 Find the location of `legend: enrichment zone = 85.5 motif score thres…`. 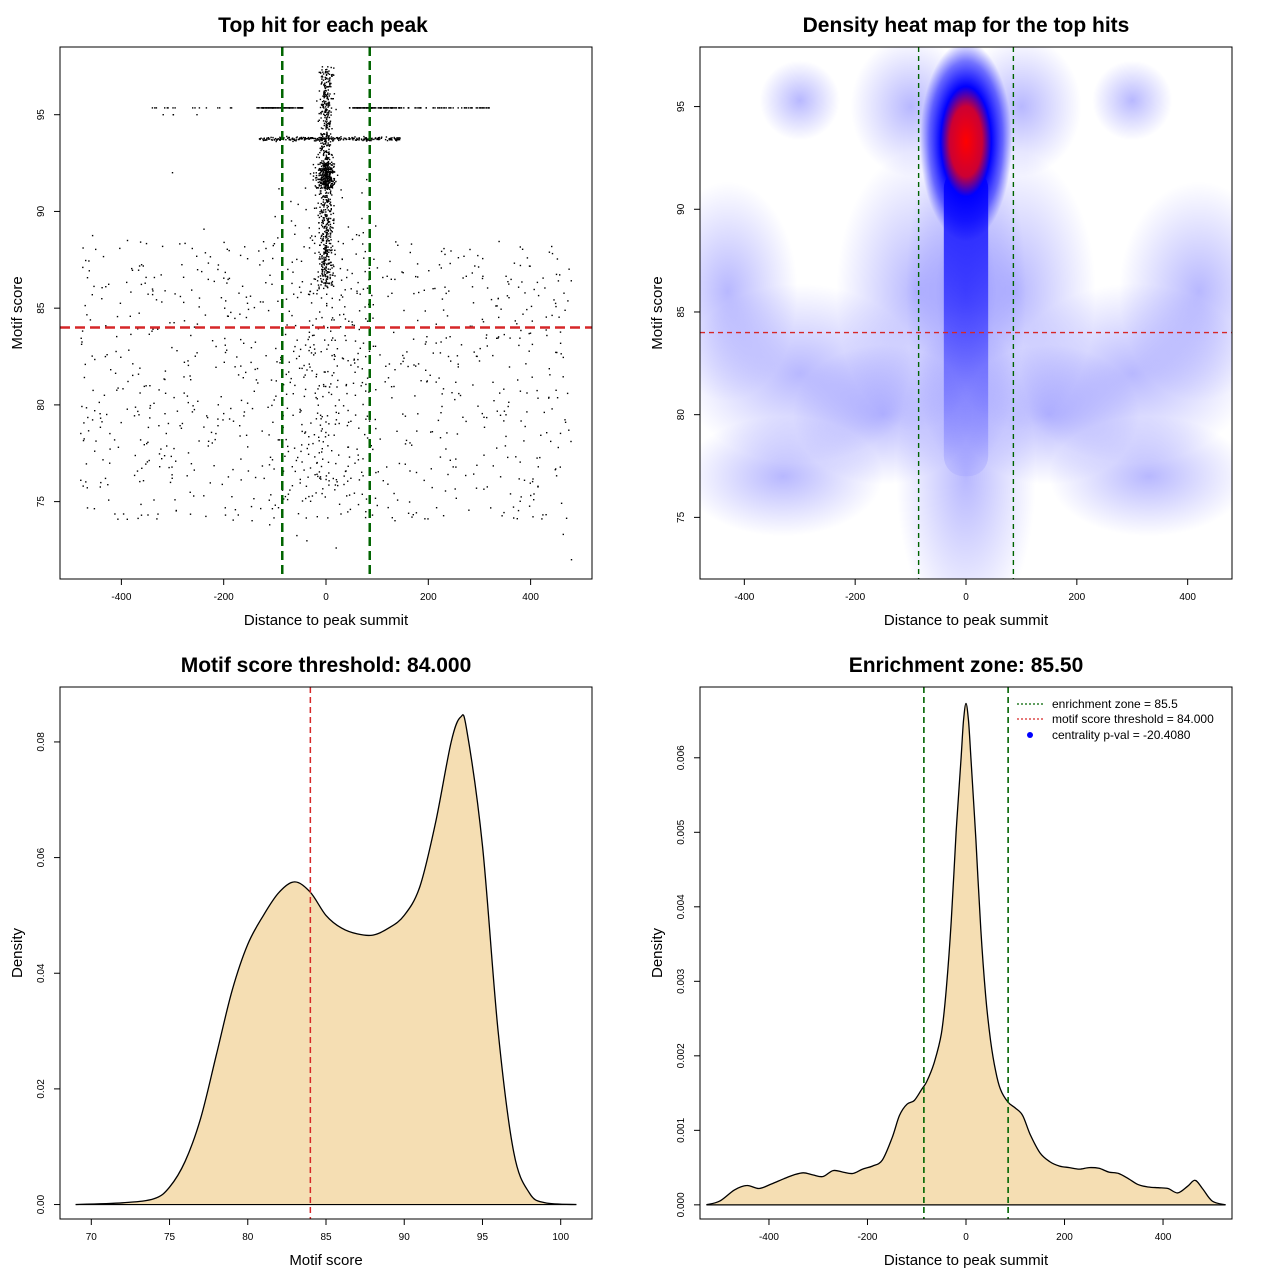

legend: enrichment zone = 85.5 motif score thres… is located at coordinates (1115, 719).